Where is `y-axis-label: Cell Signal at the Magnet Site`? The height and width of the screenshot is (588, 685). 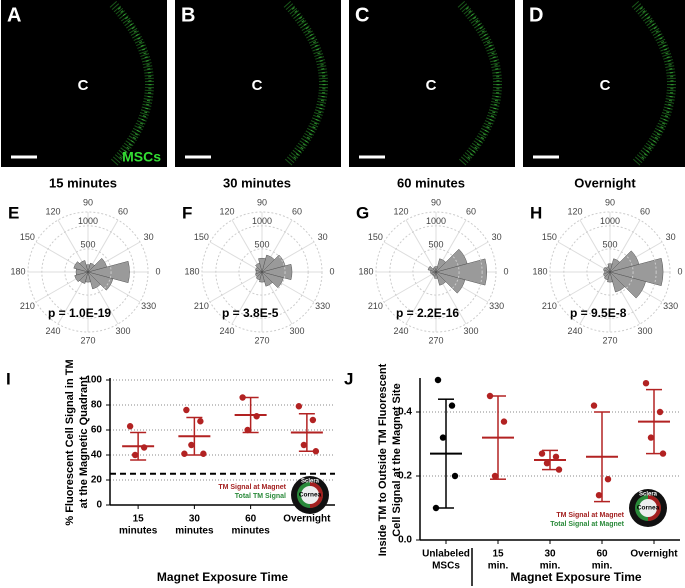
y-axis-label: Cell Signal at the Magnet Site is located at coordinates (397, 459).